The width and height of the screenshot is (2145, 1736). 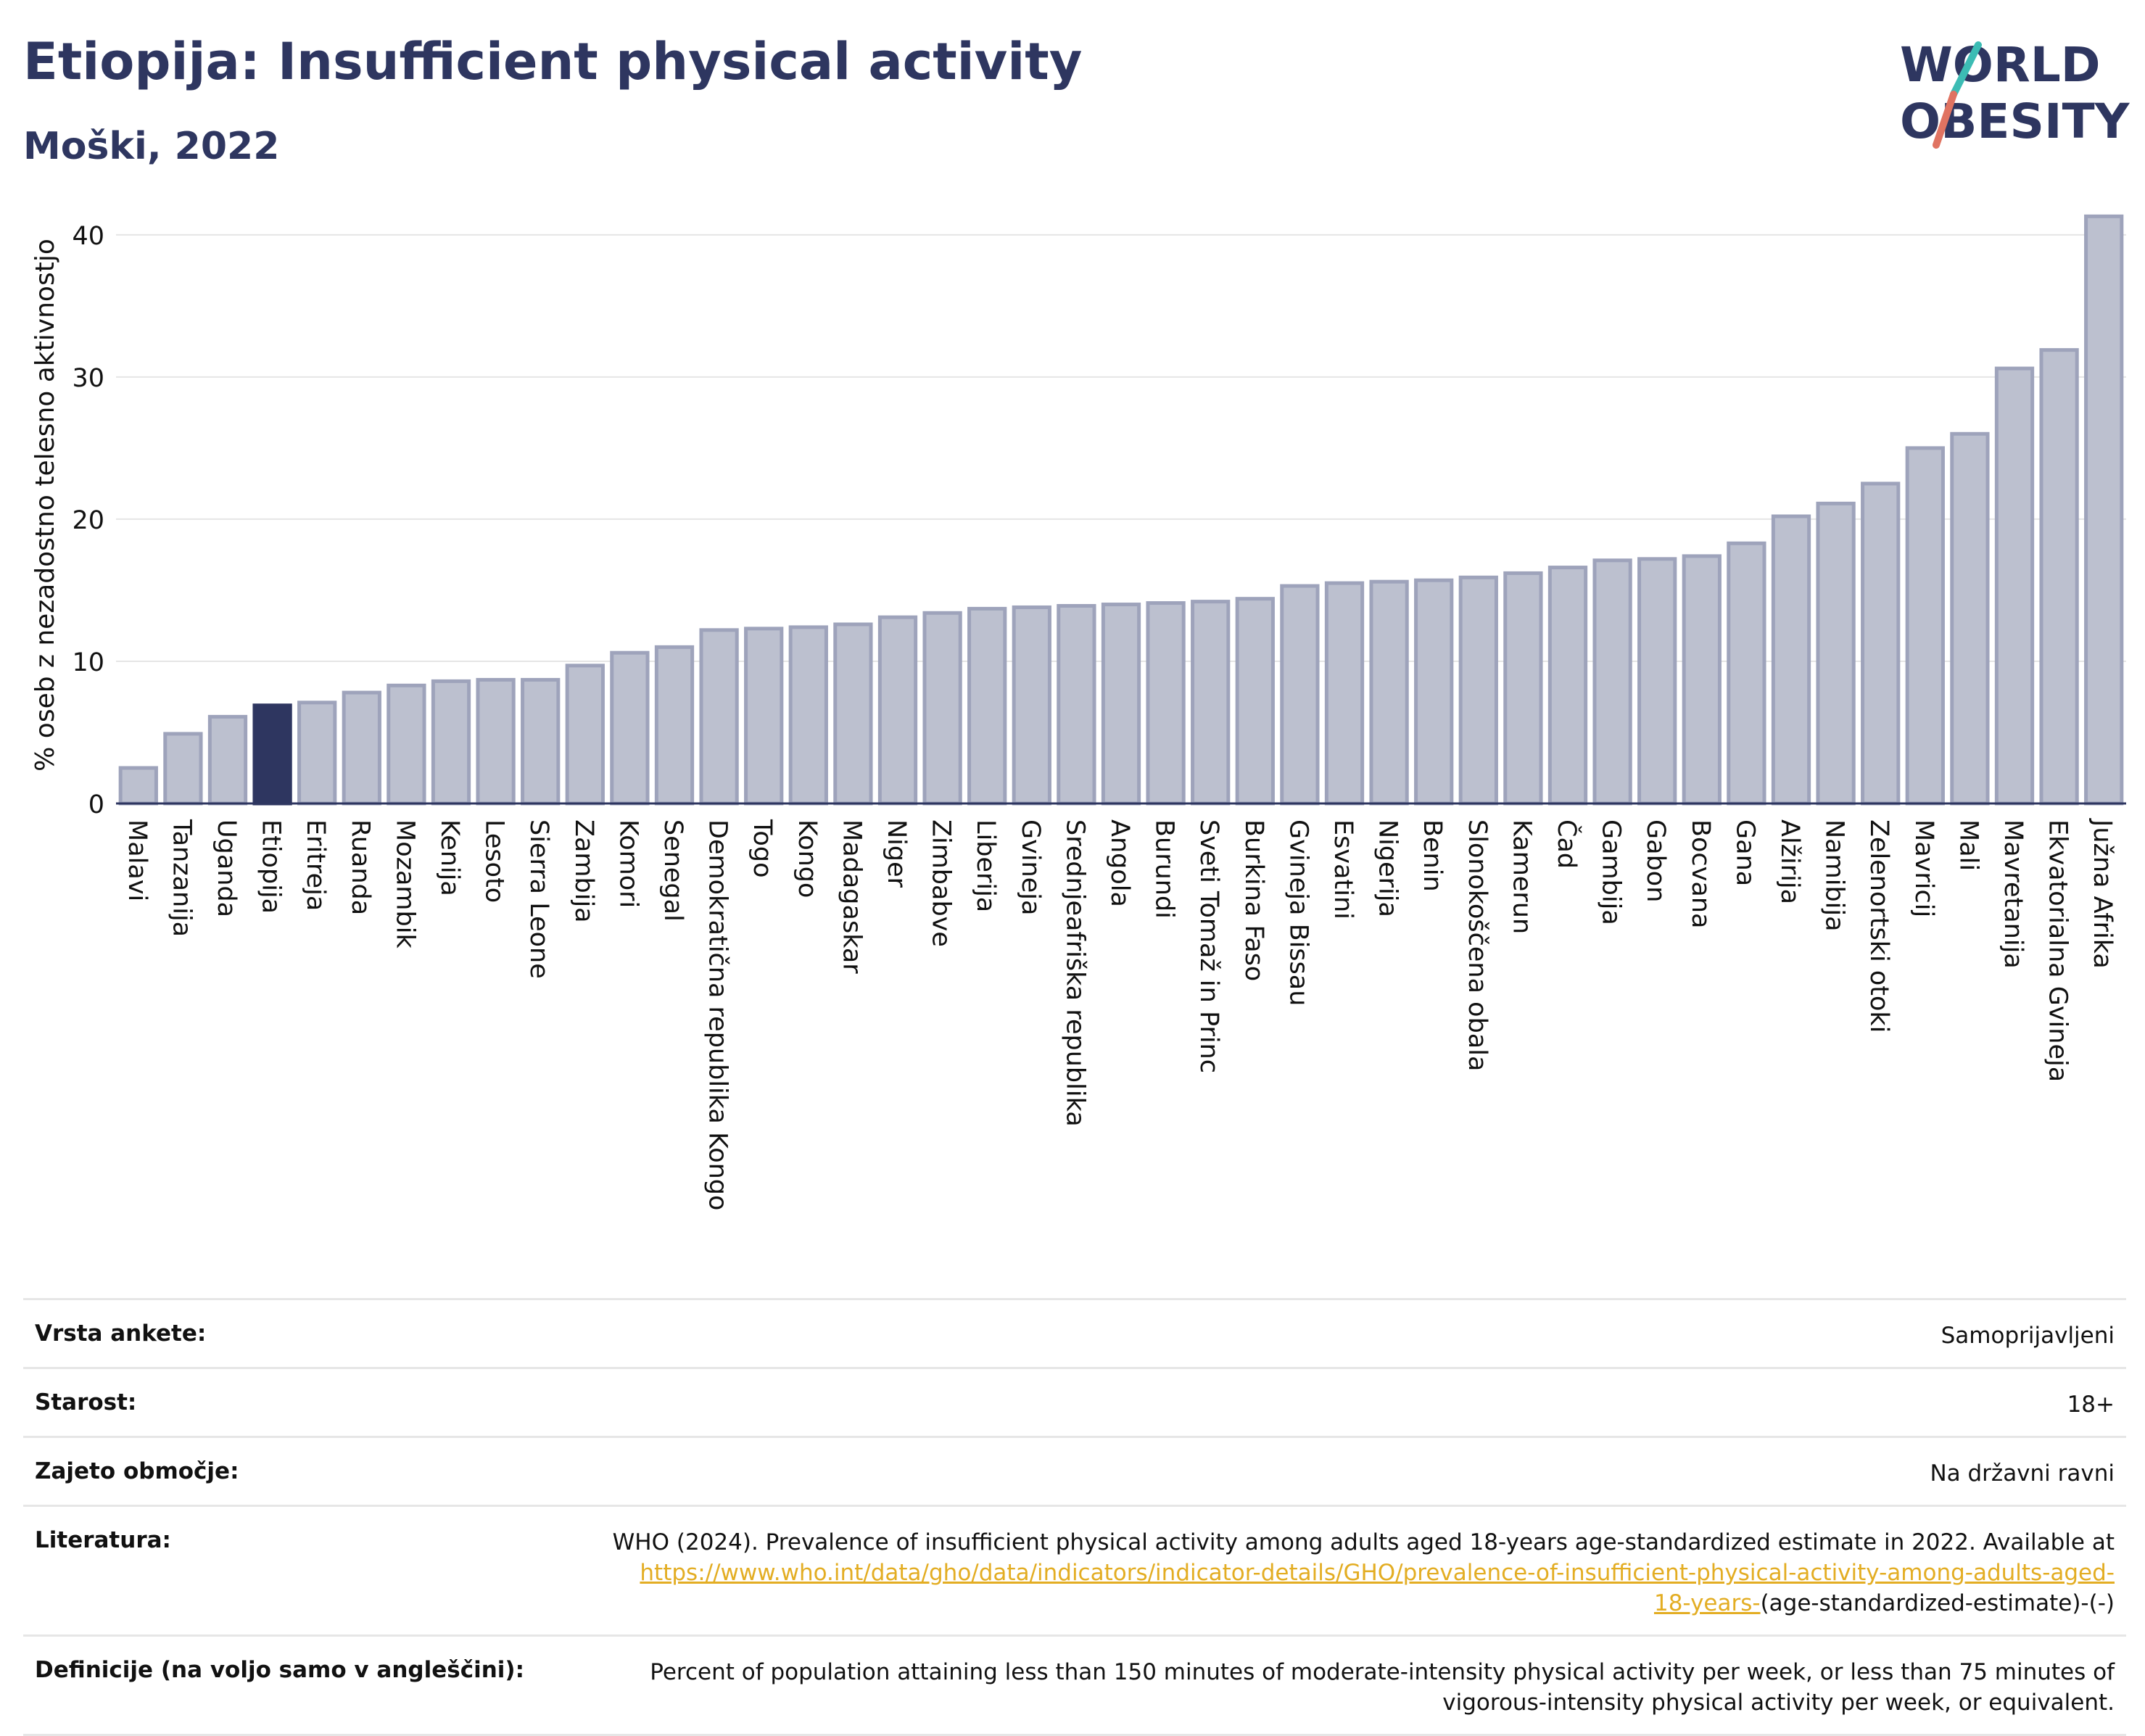 I want to click on bar-esvatini, so click(x=1345, y=693).